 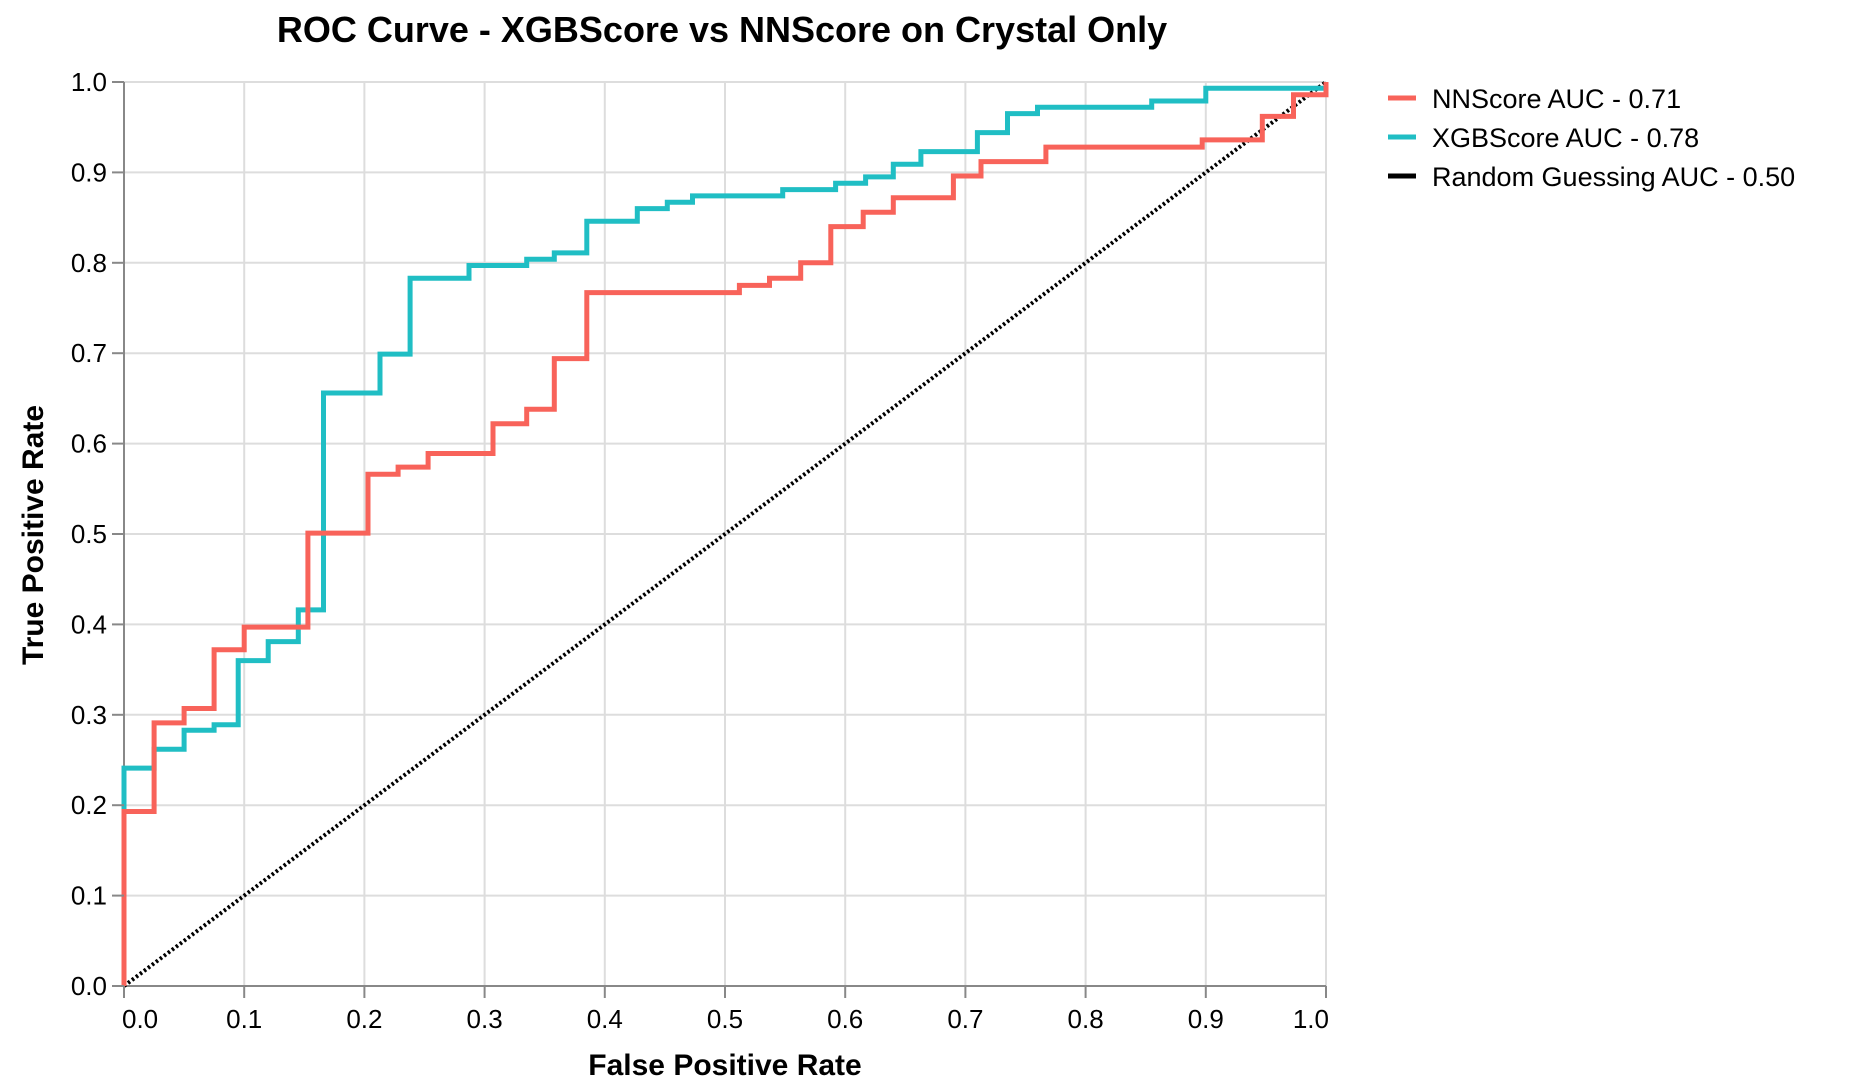 What do you see at coordinates (244, 1019) in the screenshot?
I see `x-tick-label: 0.1` at bounding box center [244, 1019].